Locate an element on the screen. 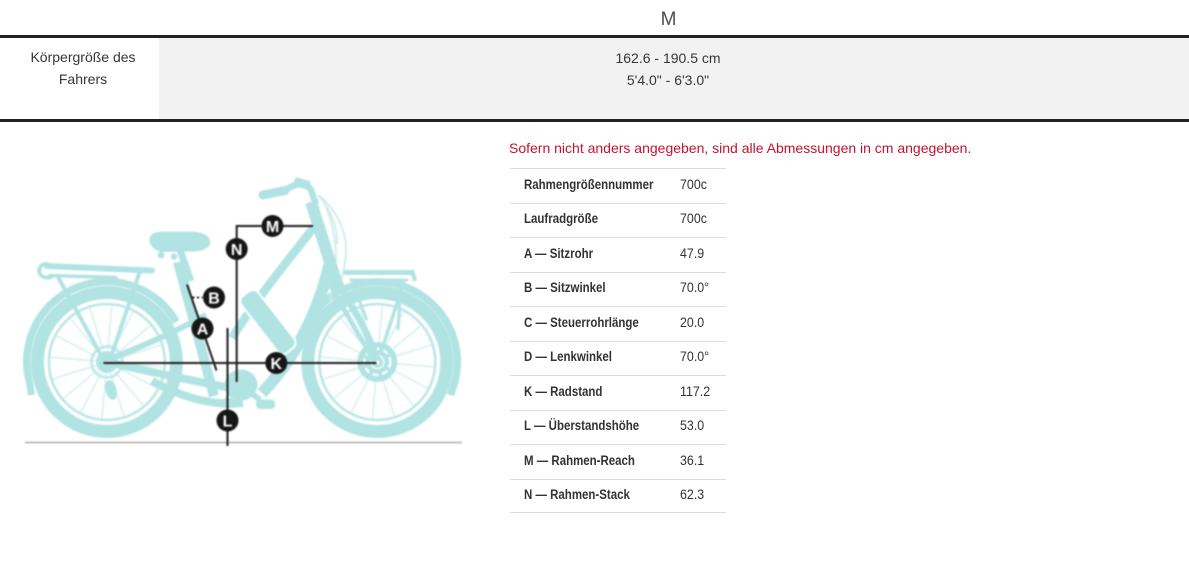 This screenshot has width=1189, height=561. svg-text: L is located at coordinates (228, 421).